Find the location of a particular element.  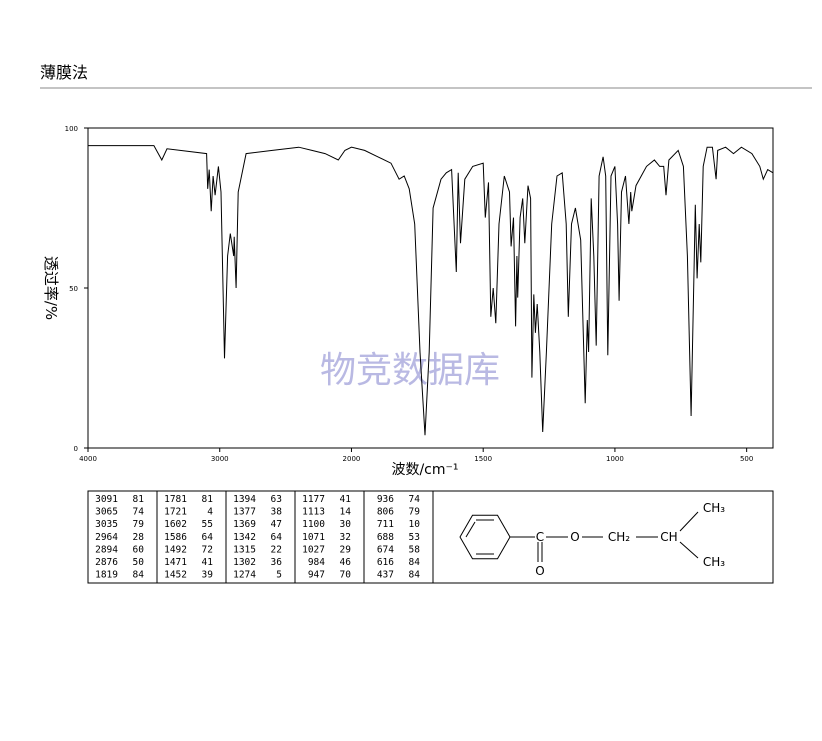

peak-wavenumber: 1369 is located at coordinates (244, 524).